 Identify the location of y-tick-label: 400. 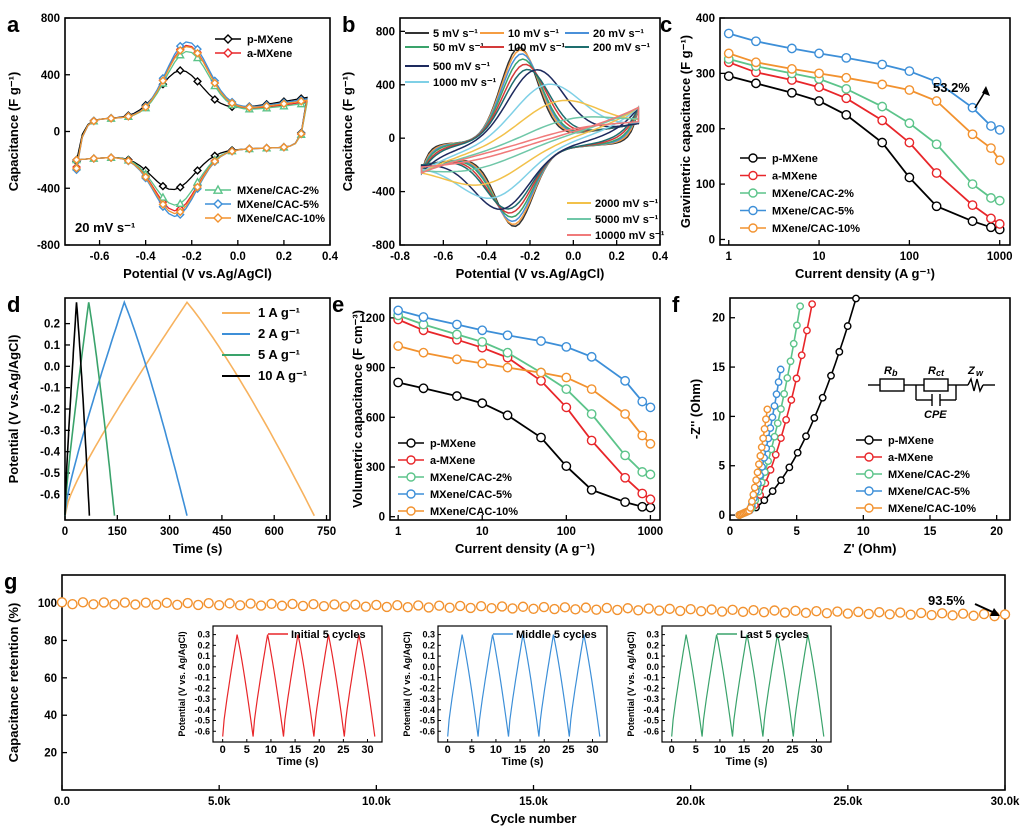
(385, 86).